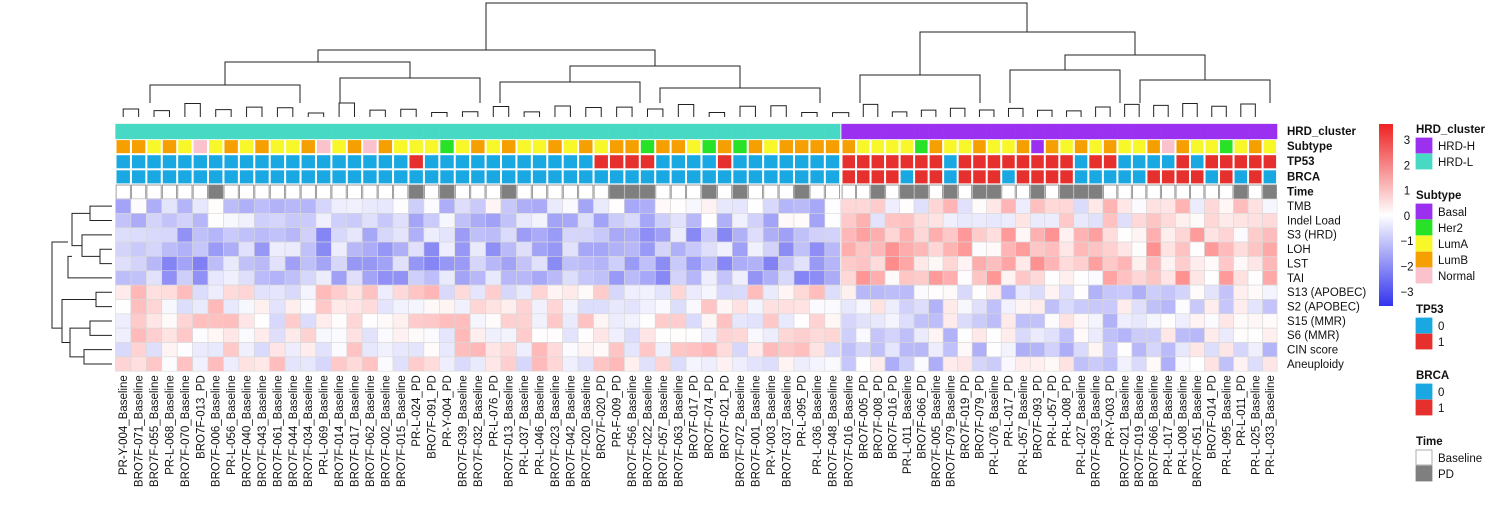 This screenshot has width=1489, height=513. I want to click on column-label: BRO7F-023_Baseline, so click(556, 431).